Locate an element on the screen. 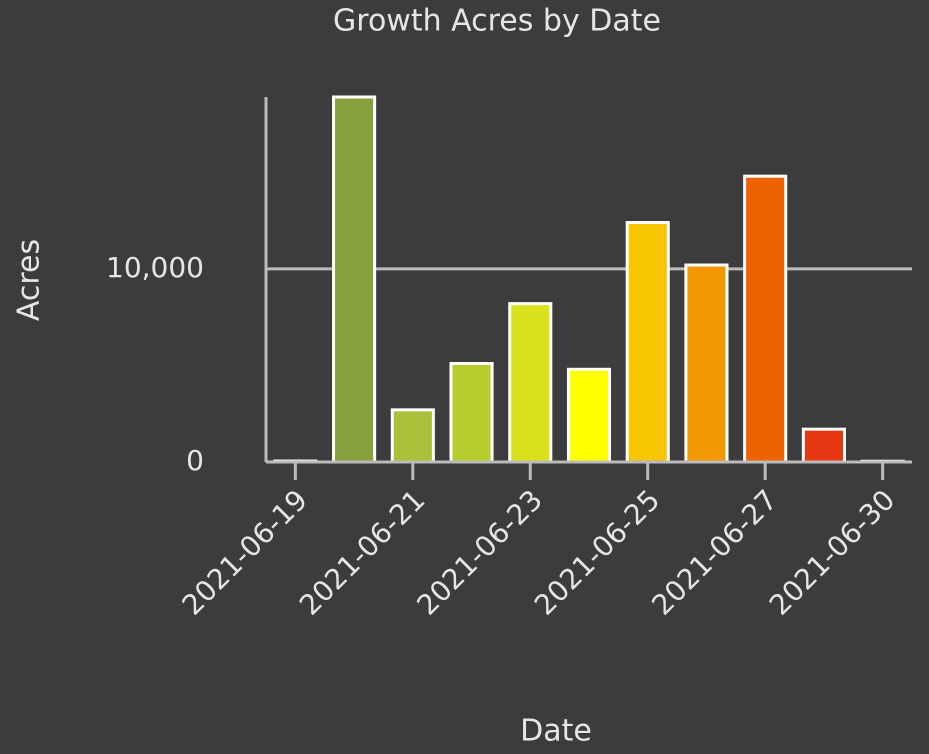  x-tick-label: 2021-06-27 is located at coordinates (714, 552).